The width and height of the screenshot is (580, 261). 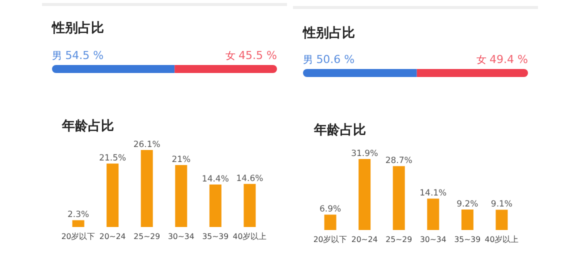 I want to click on data-label: 50.6 %, so click(x=335, y=59).